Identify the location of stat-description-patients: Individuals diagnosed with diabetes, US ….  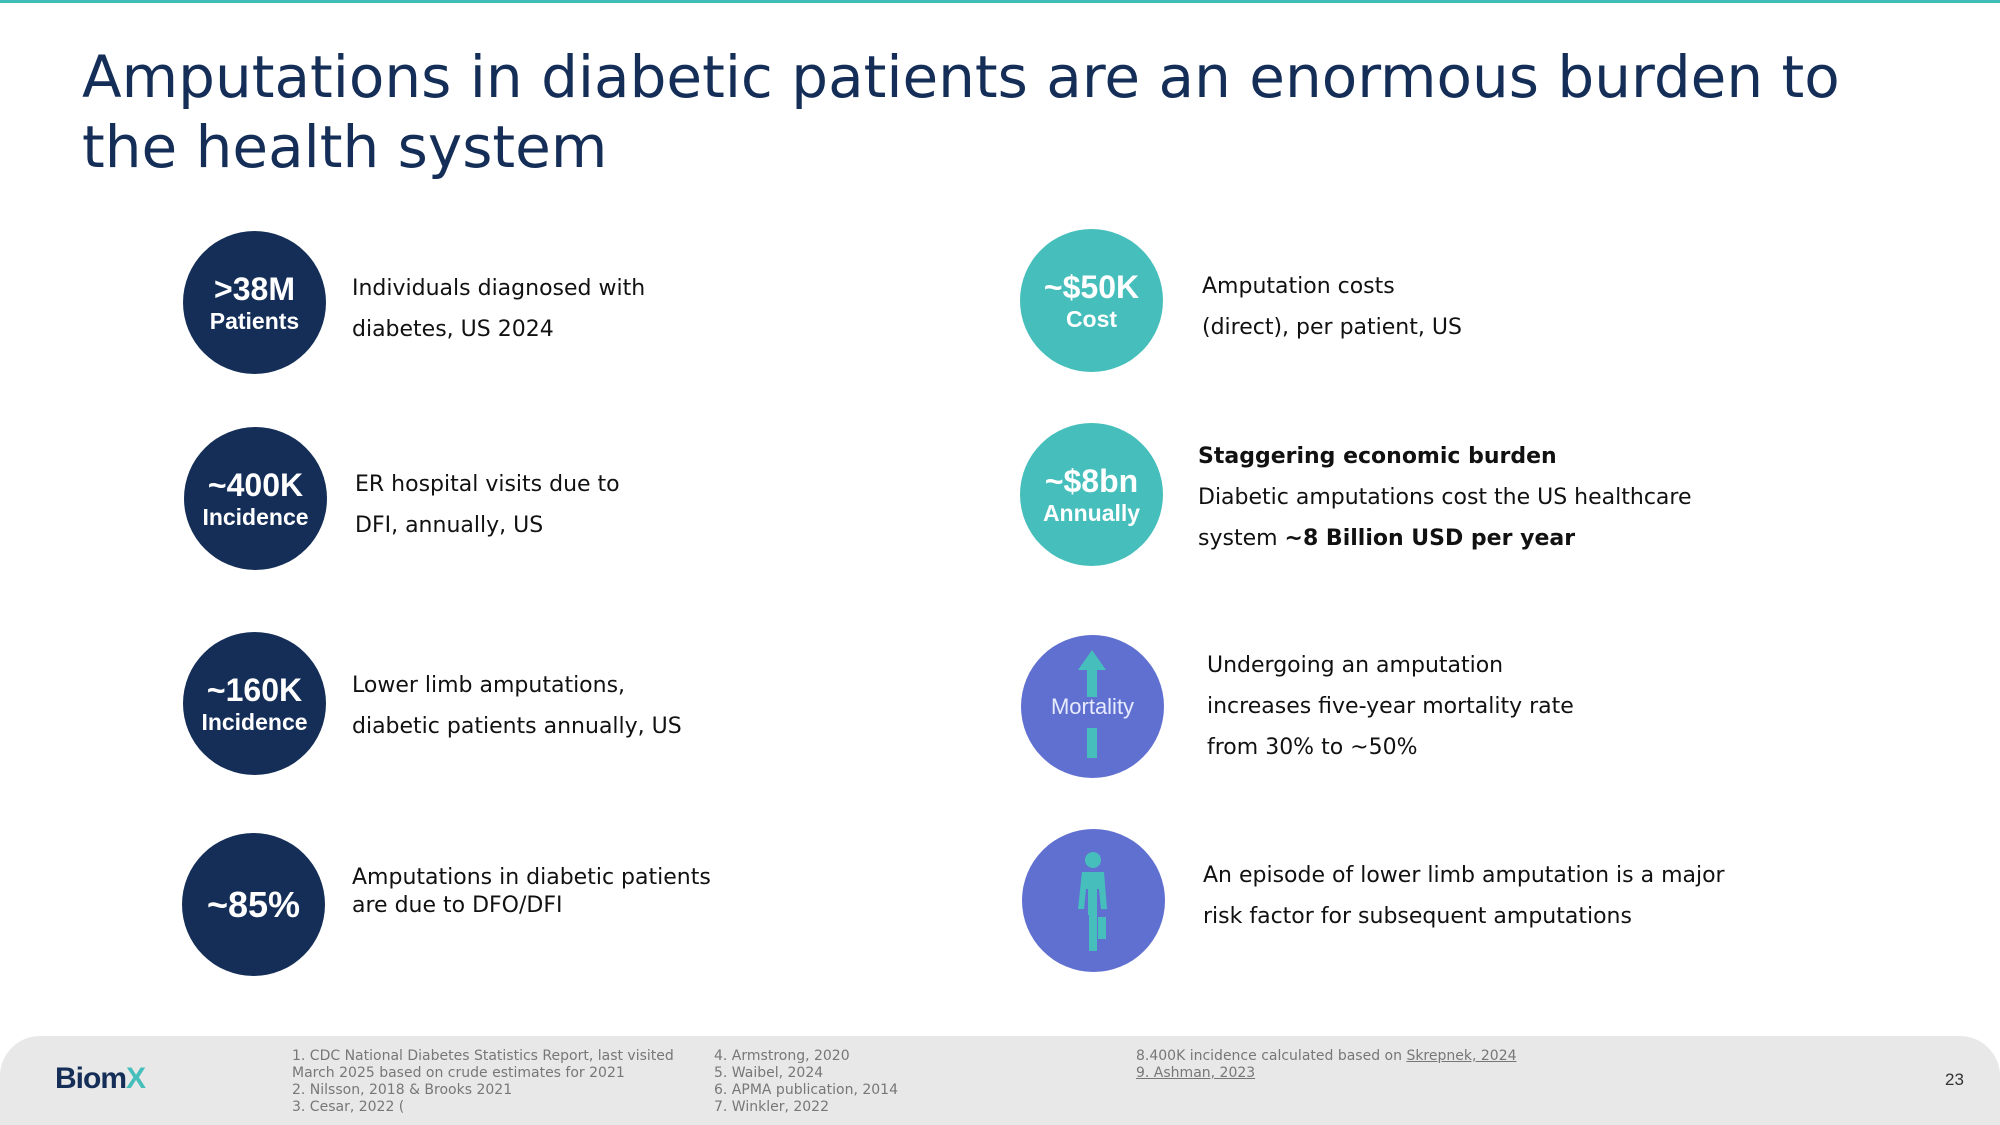
(498, 309).